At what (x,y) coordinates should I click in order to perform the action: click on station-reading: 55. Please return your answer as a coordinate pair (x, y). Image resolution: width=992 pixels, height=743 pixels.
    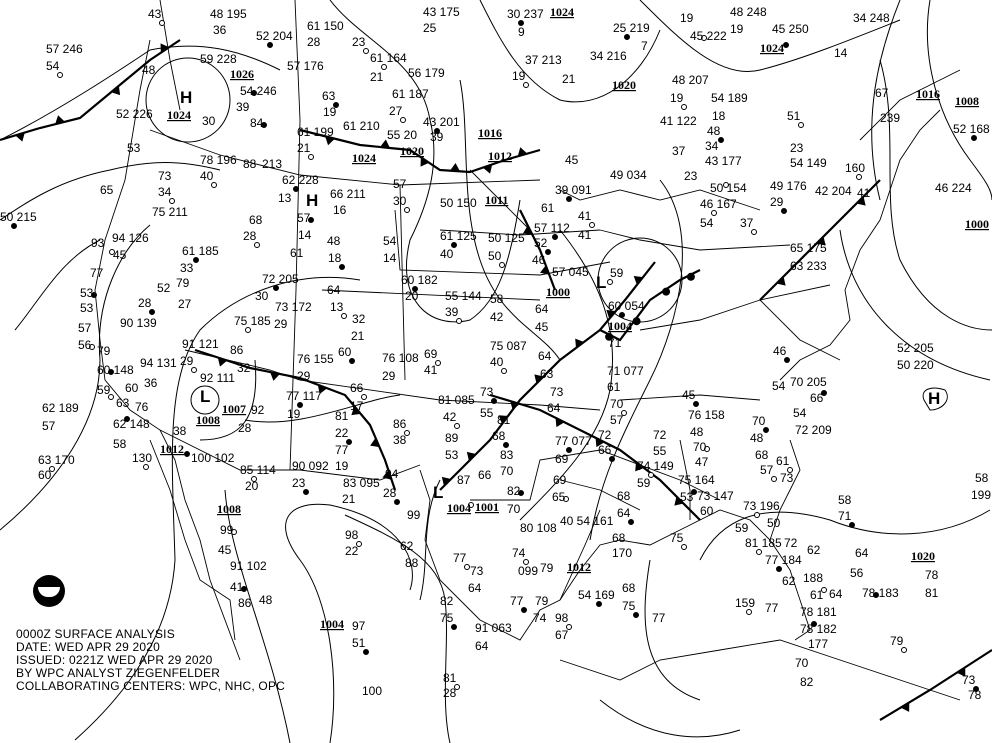
    Looking at the image, I should click on (487, 413).